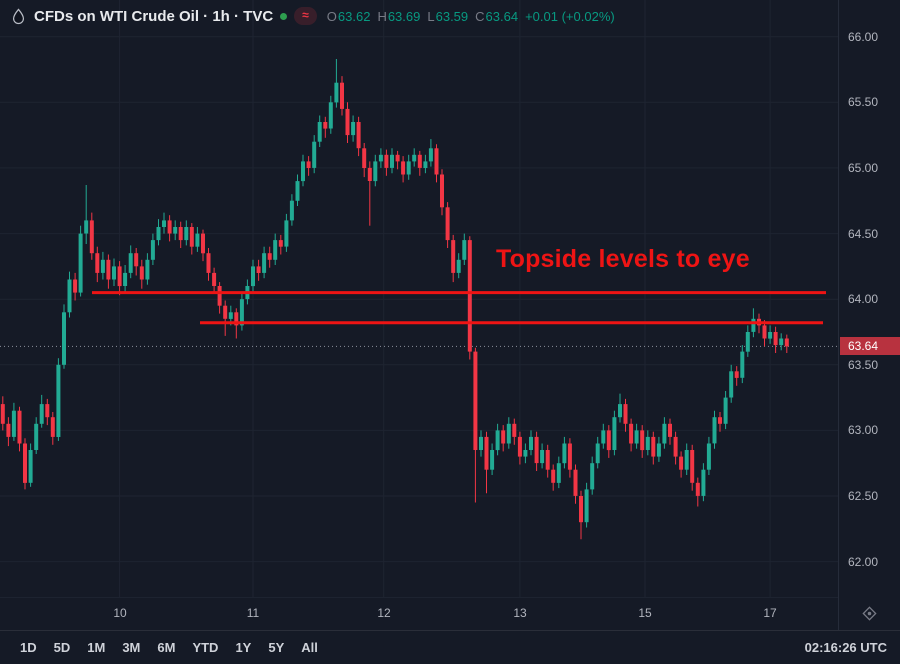 This screenshot has width=900, height=664. Describe the element at coordinates (863, 234) in the screenshot. I see `price-axis-label: 64.50` at that location.